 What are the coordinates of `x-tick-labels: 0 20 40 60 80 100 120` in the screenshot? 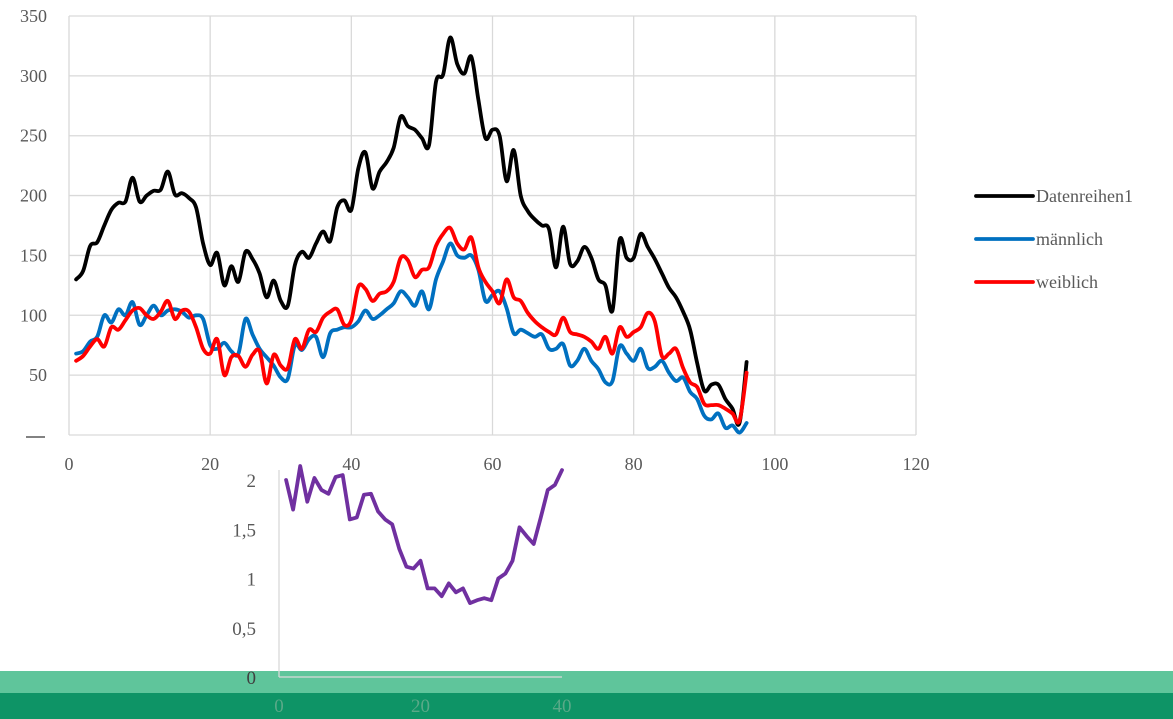 It's located at (497, 464).